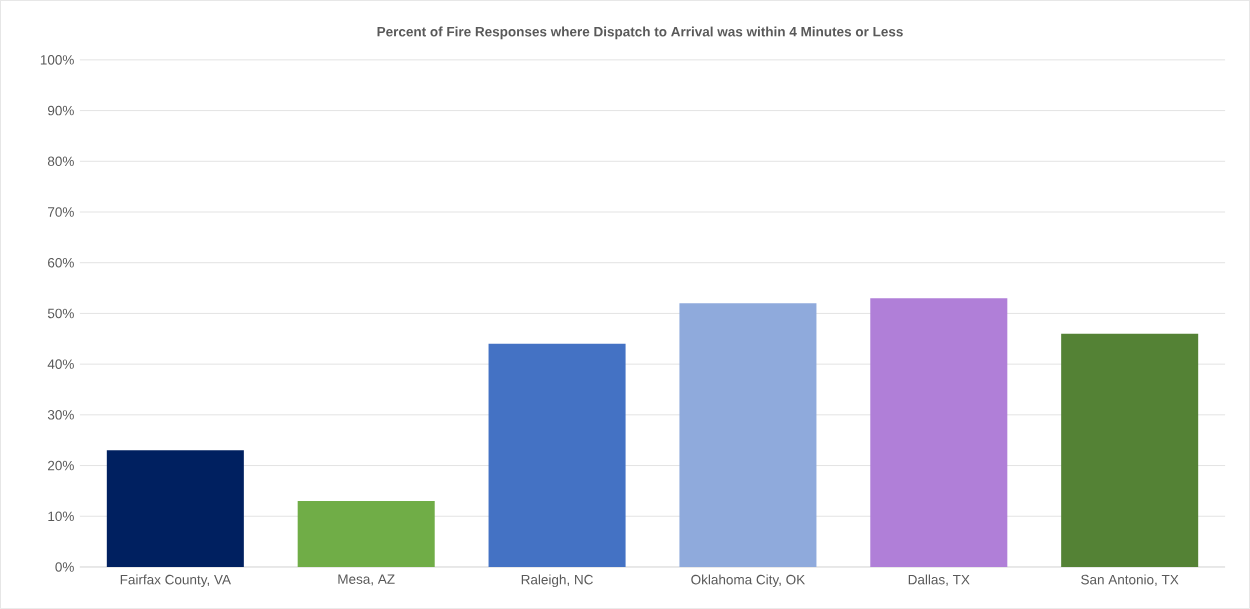 The width and height of the screenshot is (1250, 609). What do you see at coordinates (61, 465) in the screenshot?
I see `y-tick-label: 20%` at bounding box center [61, 465].